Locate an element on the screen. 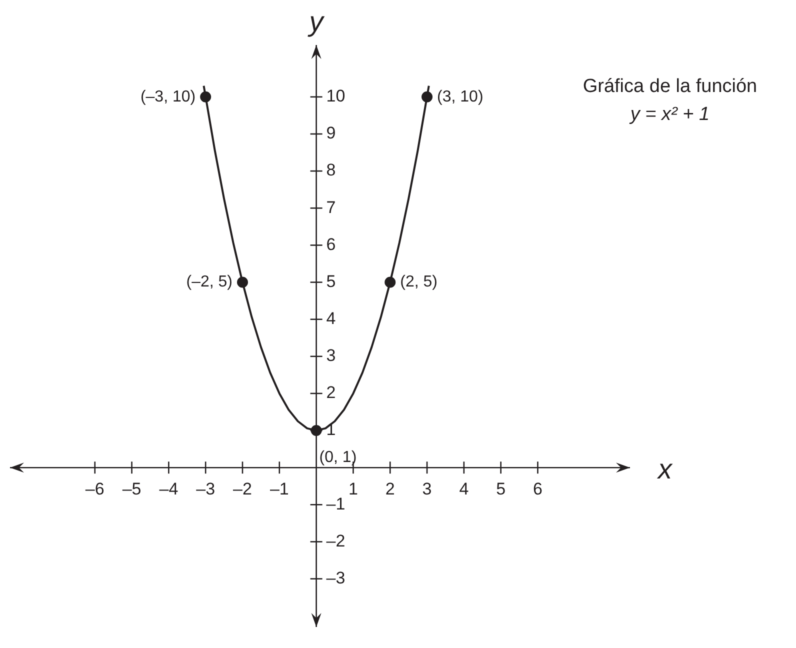 The width and height of the screenshot is (796, 648). y-tick-label: –1 is located at coordinates (336, 504).